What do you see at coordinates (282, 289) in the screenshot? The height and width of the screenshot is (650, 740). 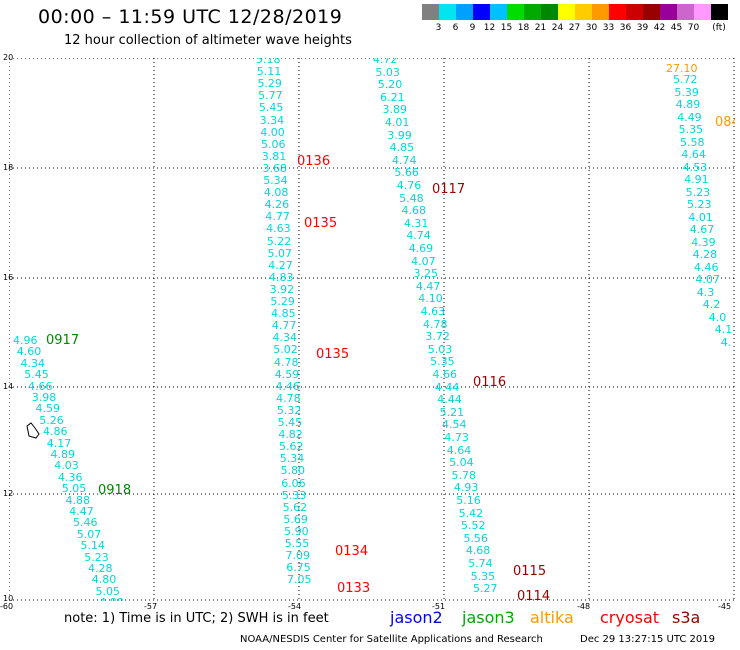 I see `wave-height-value: 3.92` at bounding box center [282, 289].